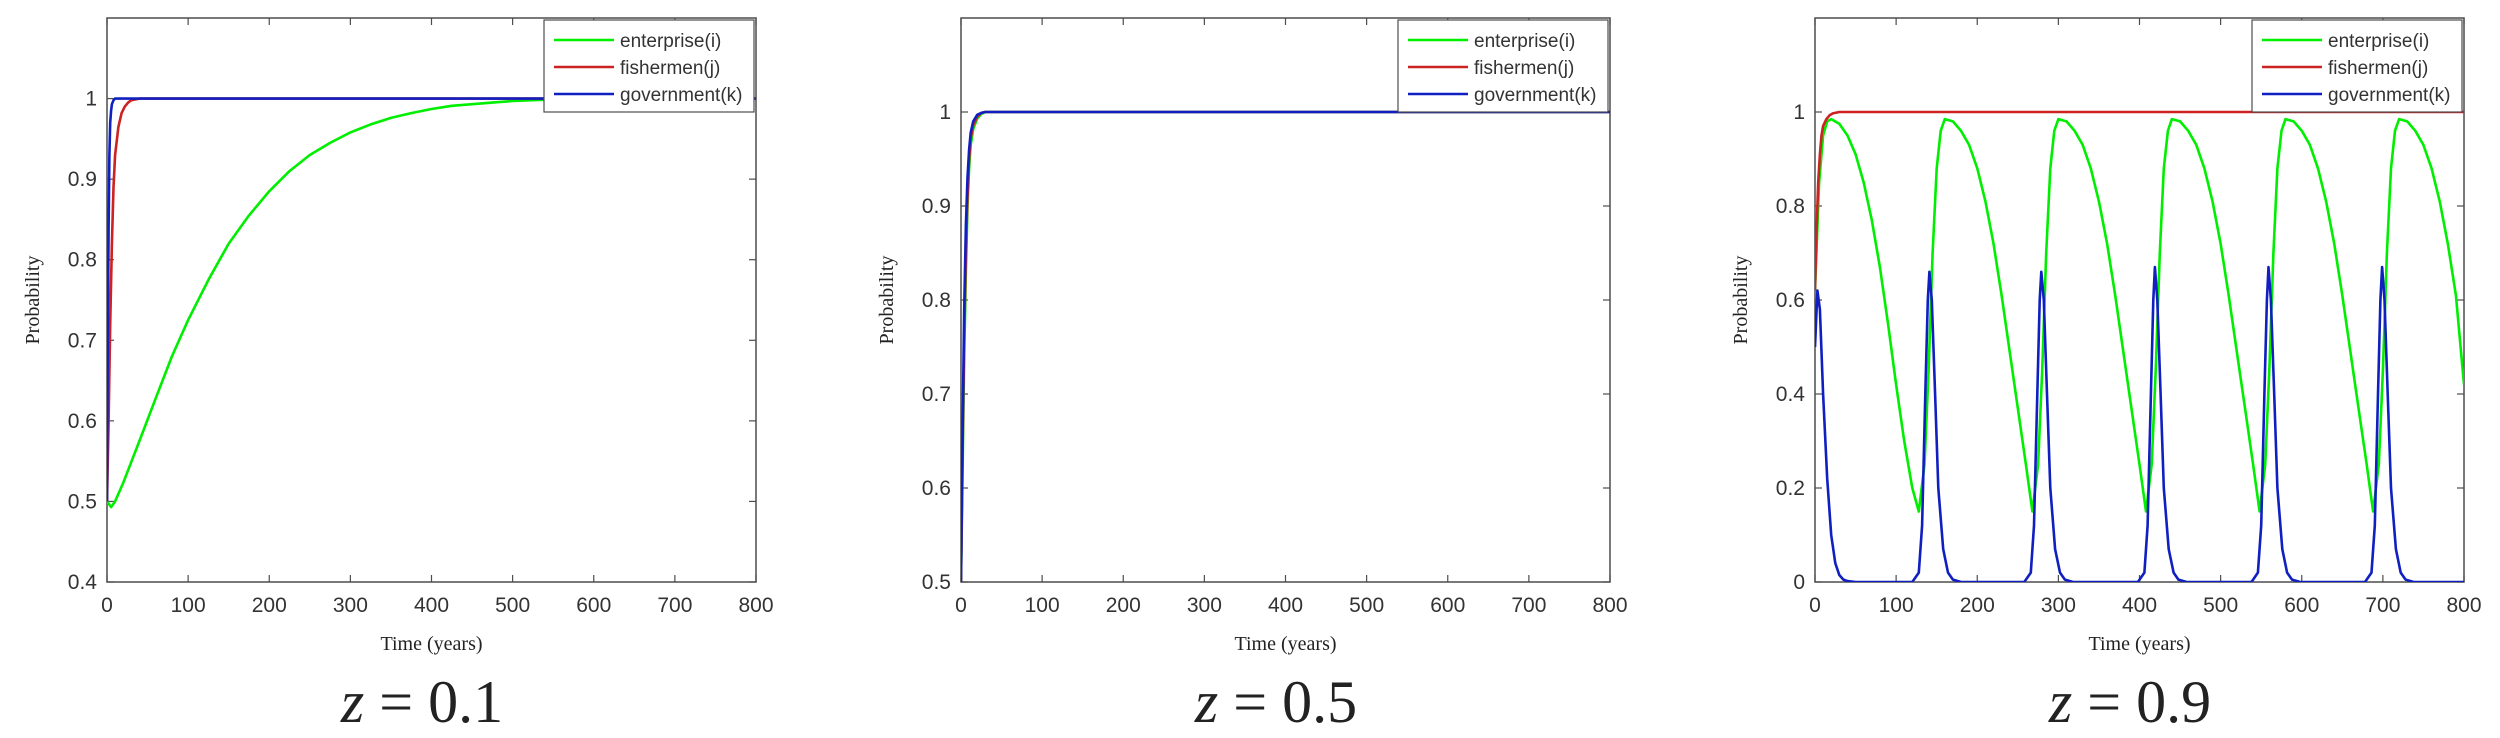 This screenshot has height=738, width=2500. I want to click on series-line-fishermenj, so click(2139, 200).